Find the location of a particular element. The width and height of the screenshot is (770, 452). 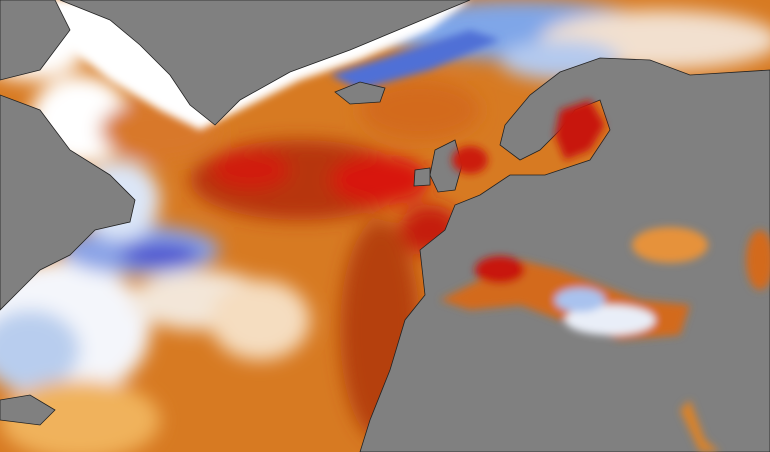

north-america is located at coordinates (68, 202).